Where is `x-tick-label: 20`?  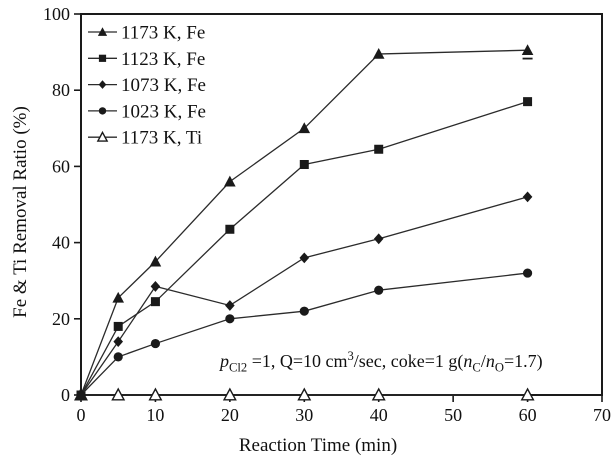 x-tick-label: 20 is located at coordinates (230, 415).